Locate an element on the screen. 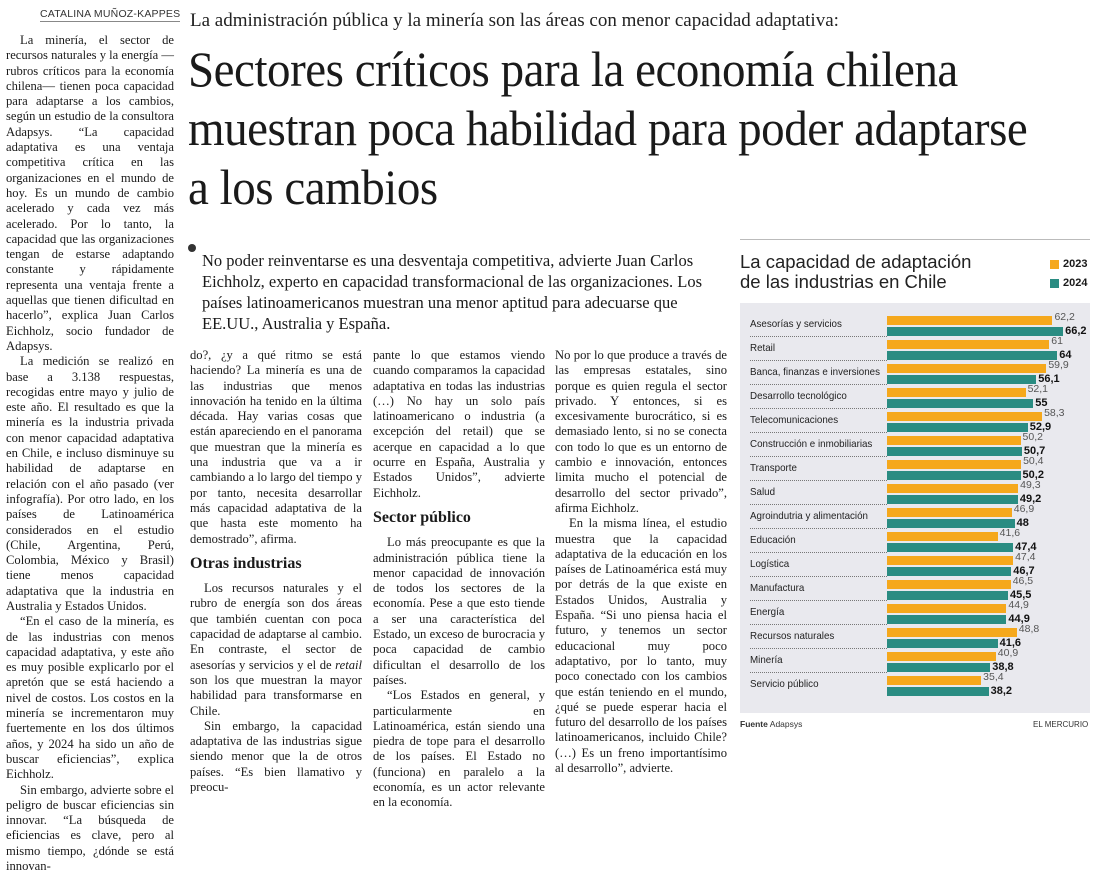  category-label: Servicio público is located at coordinates (784, 684).